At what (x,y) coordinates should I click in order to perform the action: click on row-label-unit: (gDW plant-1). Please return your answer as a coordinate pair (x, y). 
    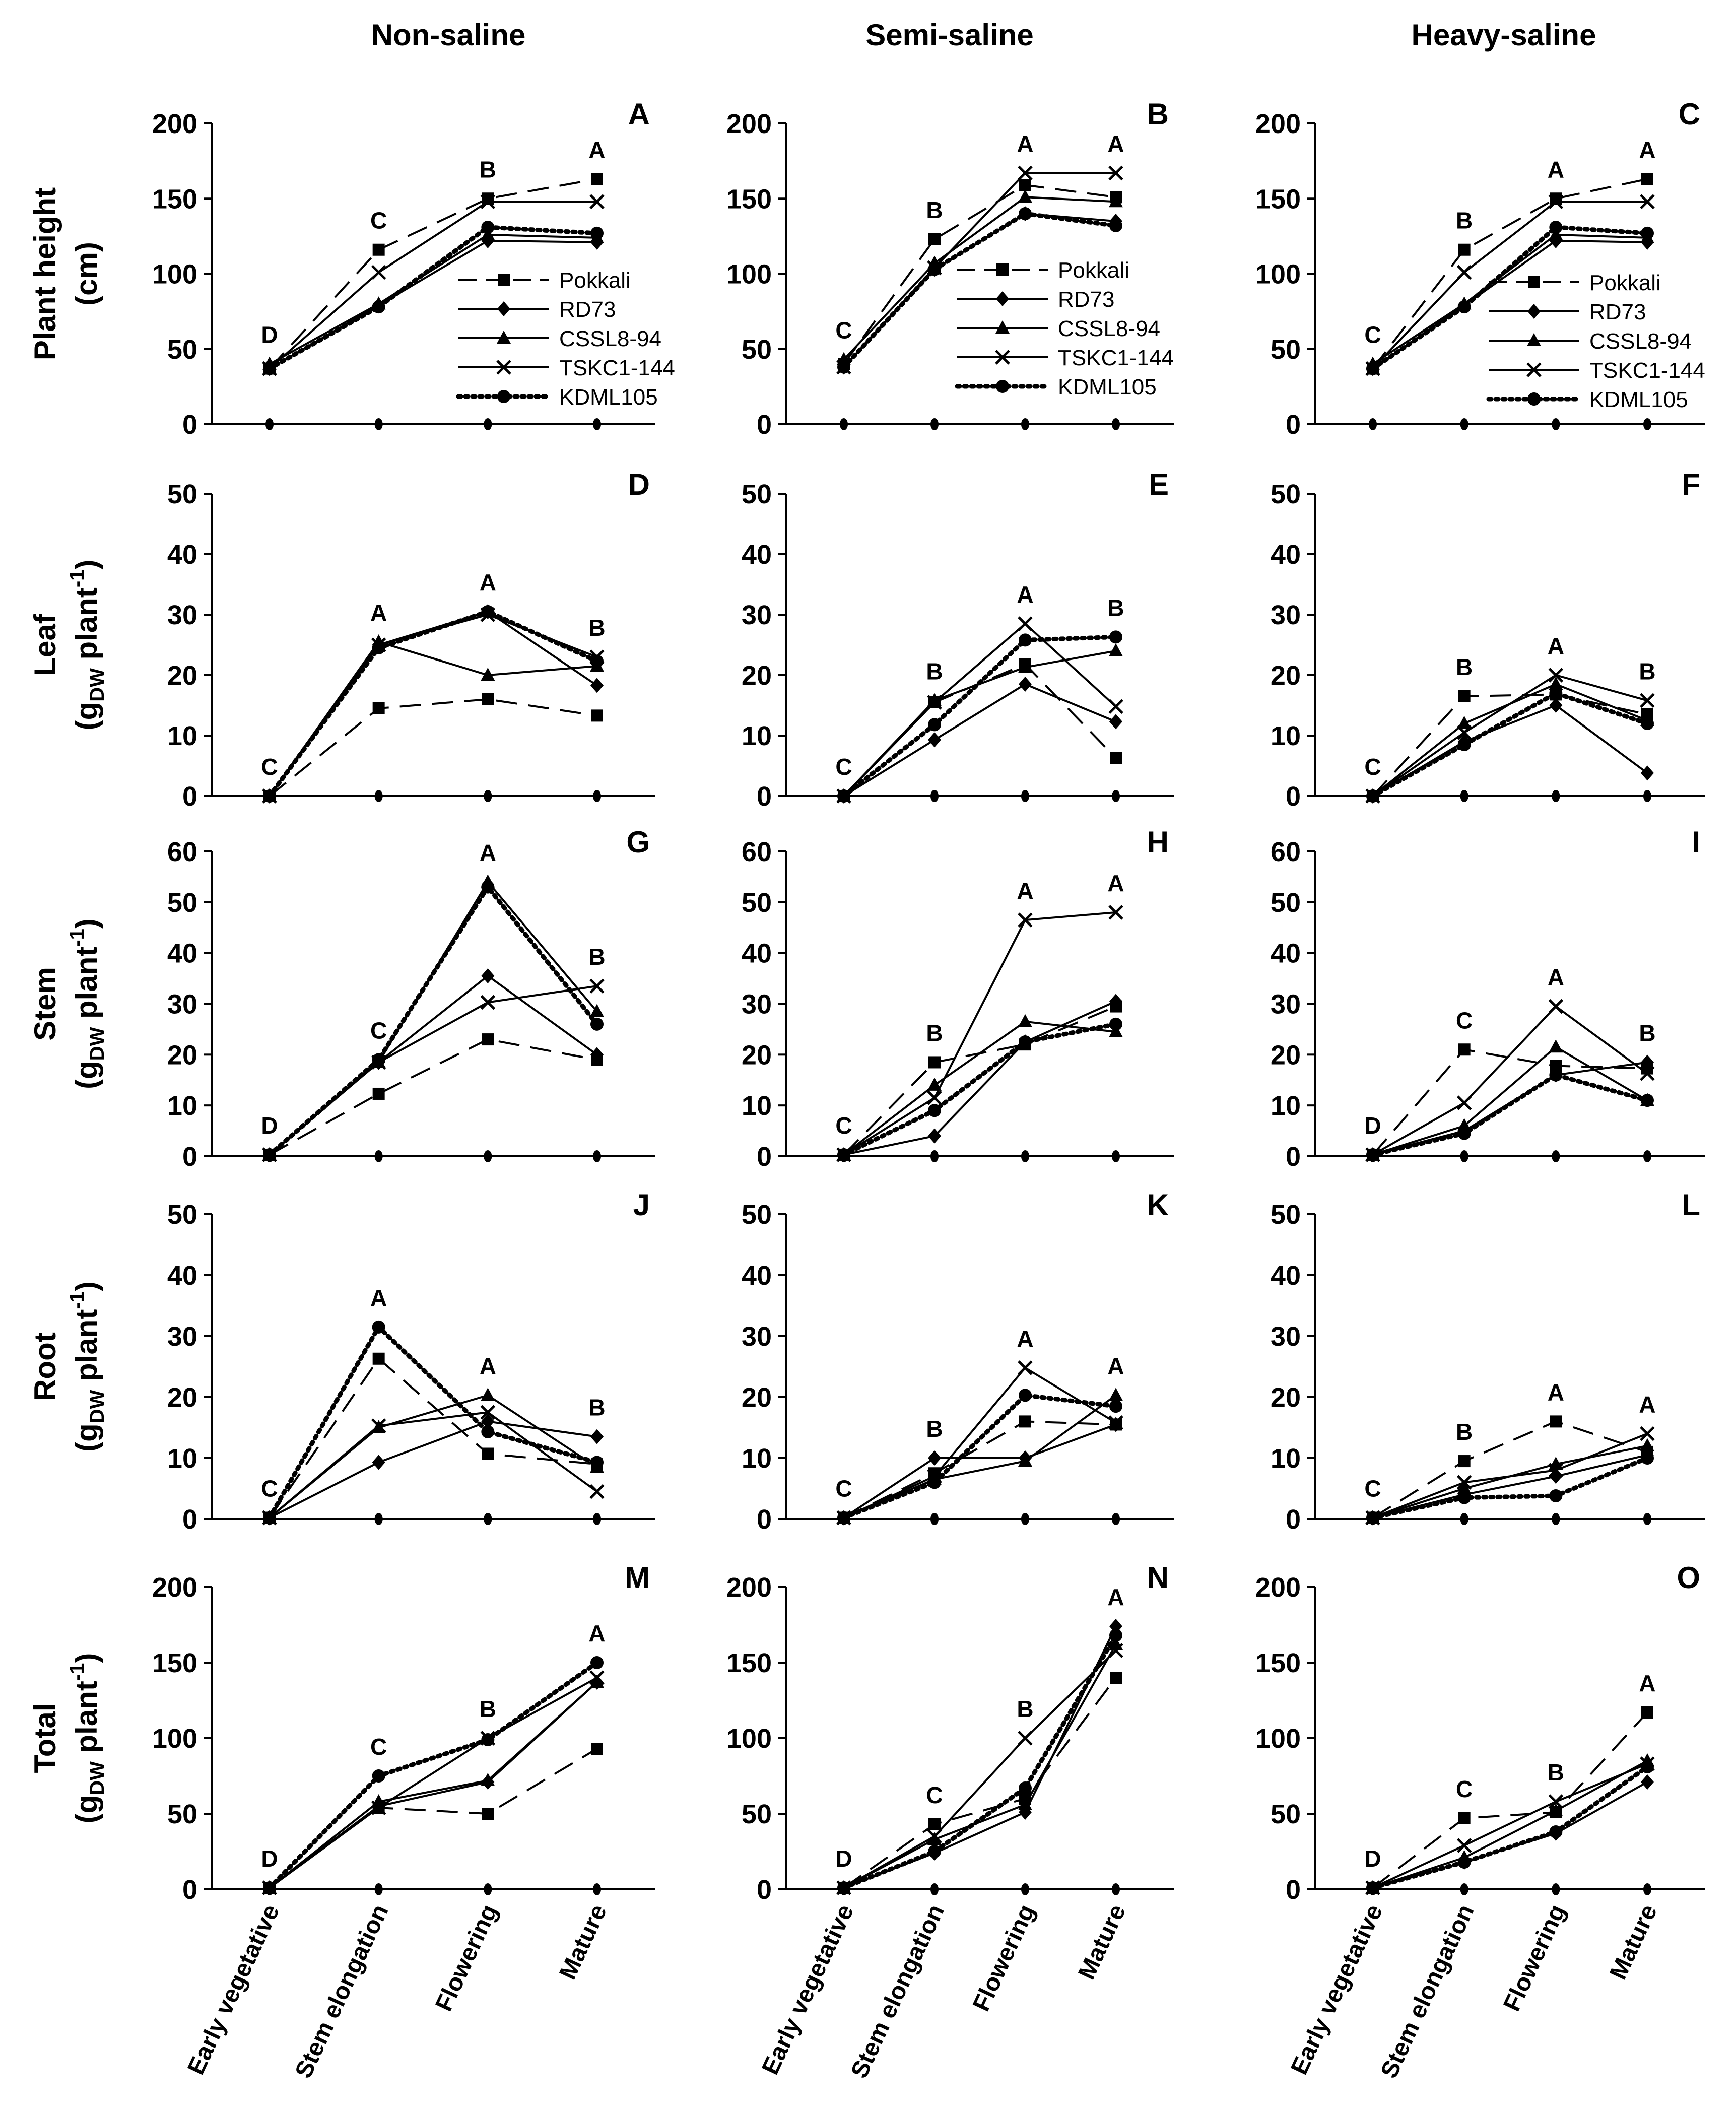
    Looking at the image, I should click on (87, 645).